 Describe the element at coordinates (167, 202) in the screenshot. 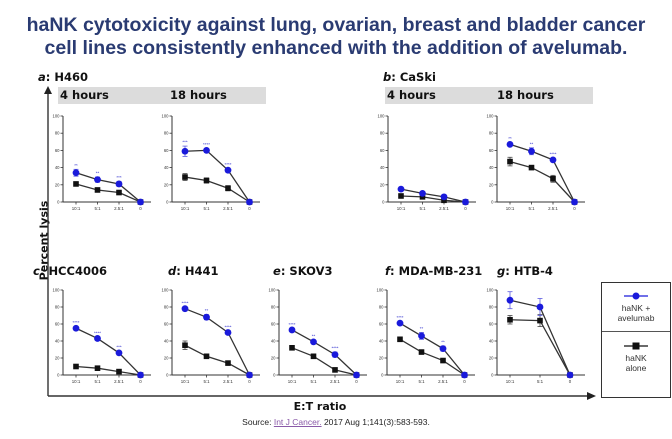

I see `y-tick-label: 0` at that location.